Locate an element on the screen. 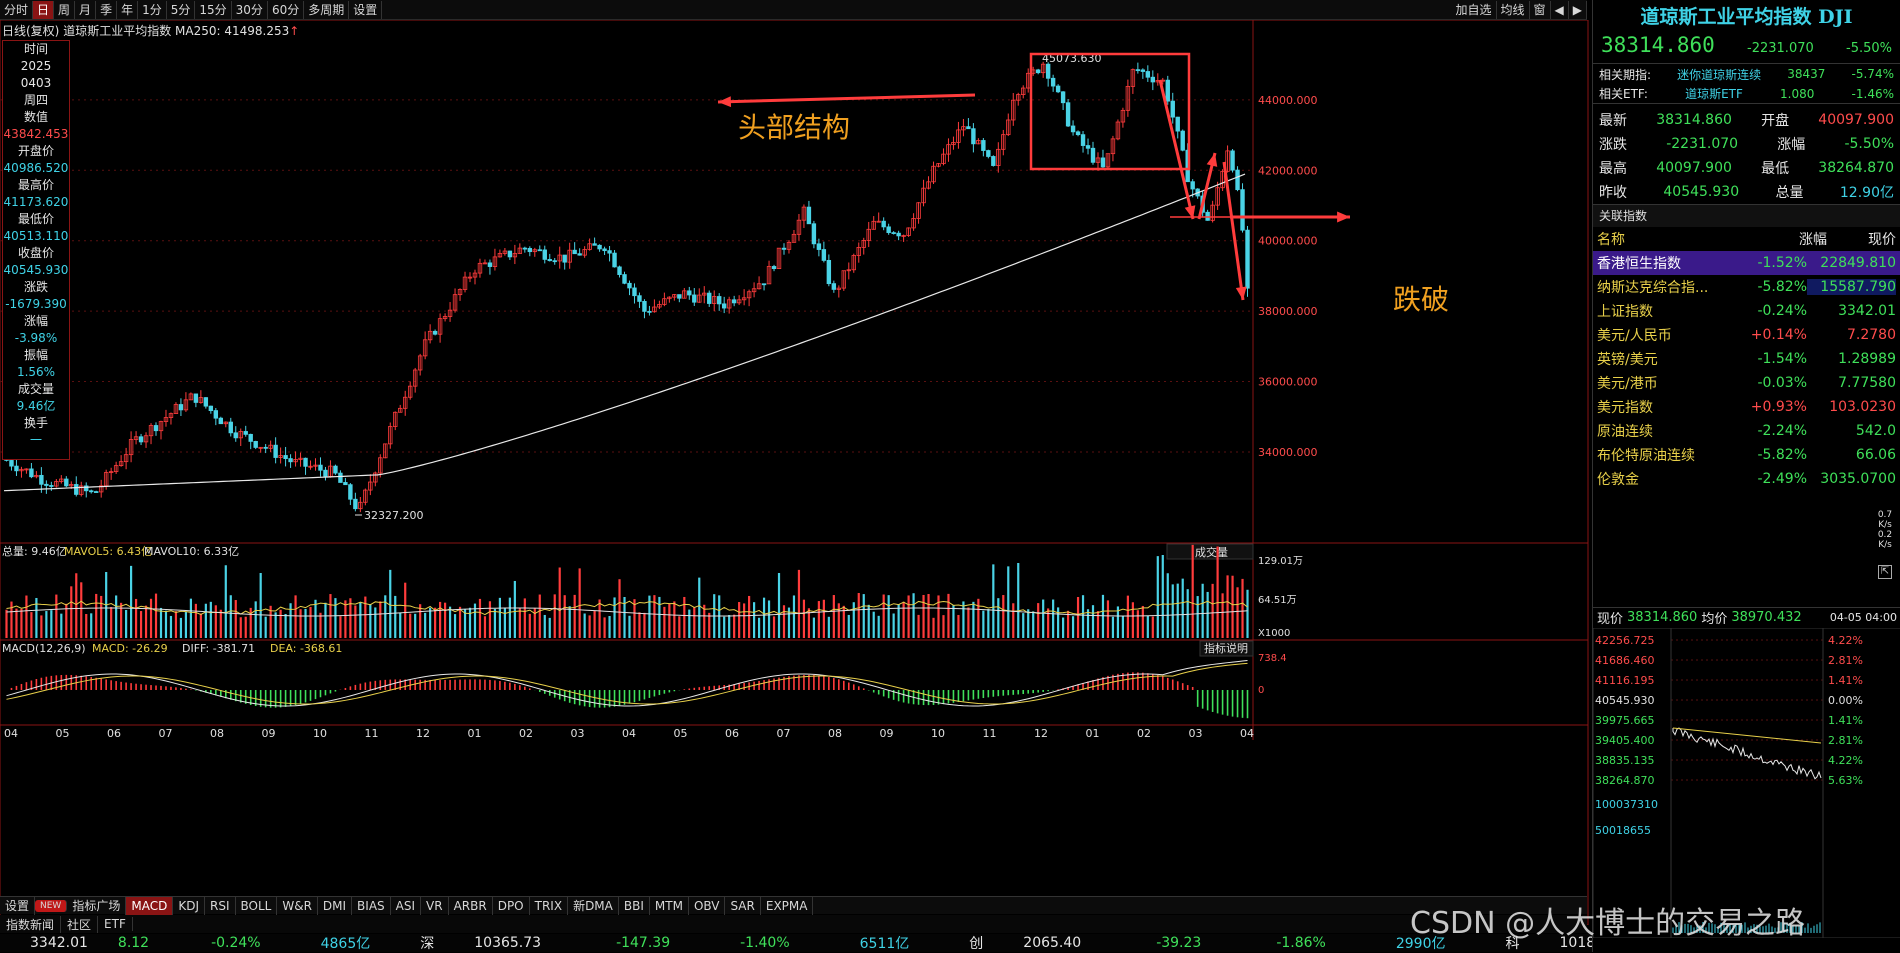 The height and width of the screenshot is (953, 1900). indicator-tab: W&R is located at coordinates (297, 905).